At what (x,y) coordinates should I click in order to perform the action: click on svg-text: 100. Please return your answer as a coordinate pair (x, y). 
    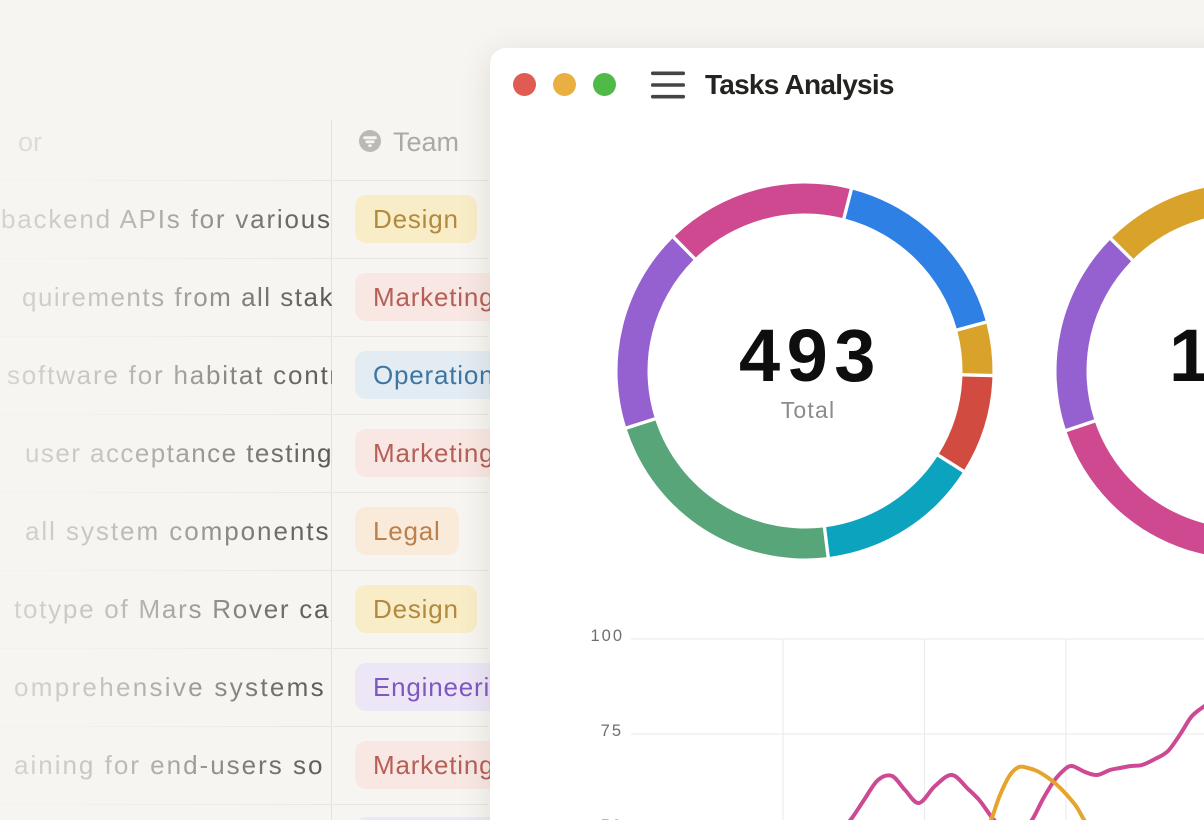
    Looking at the image, I should click on (607, 636).